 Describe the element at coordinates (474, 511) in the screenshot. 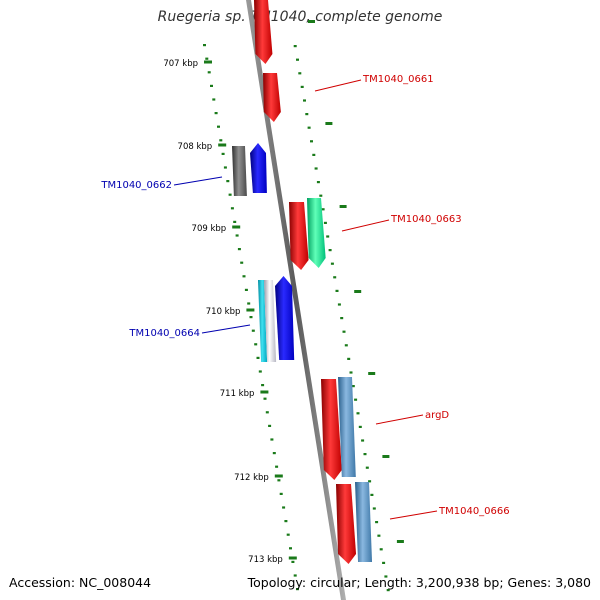

I see `gene-label-tm1040_0666: TM1040_0666` at that location.